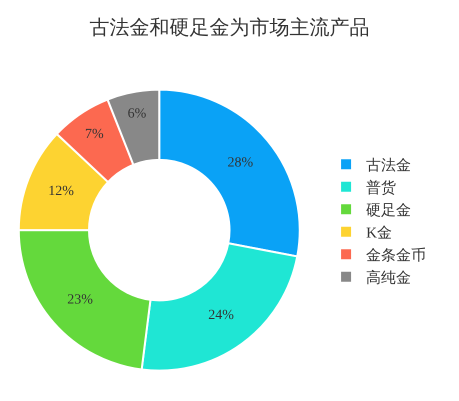  What do you see at coordinates (381, 188) in the screenshot?
I see `legend-label: 普货` at bounding box center [381, 188].